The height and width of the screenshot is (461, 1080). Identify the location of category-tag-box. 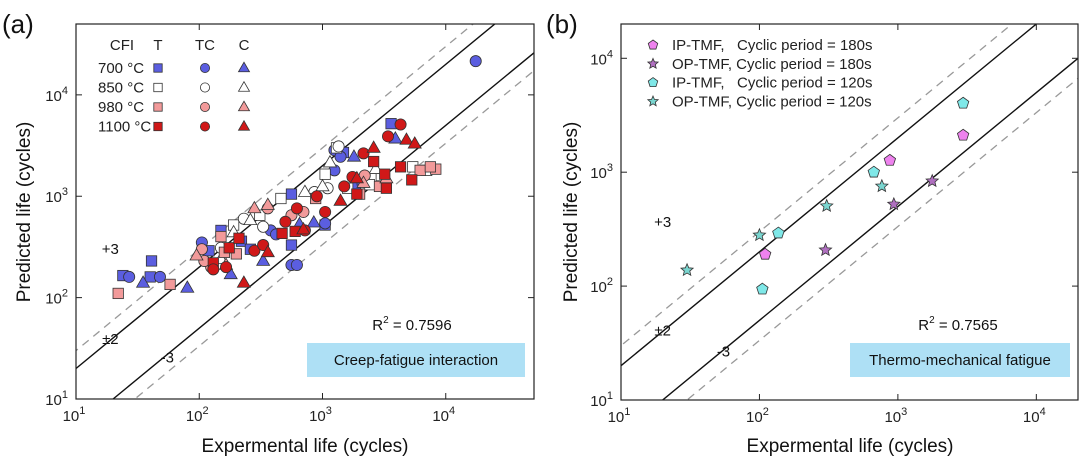
(416, 360).